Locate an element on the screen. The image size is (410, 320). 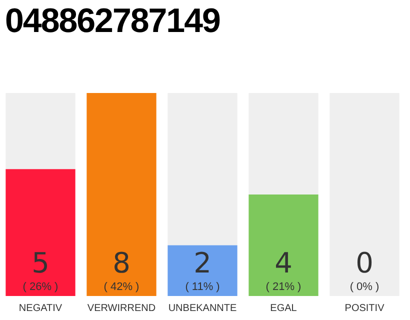
annotation: 0 is located at coordinates (365, 263).